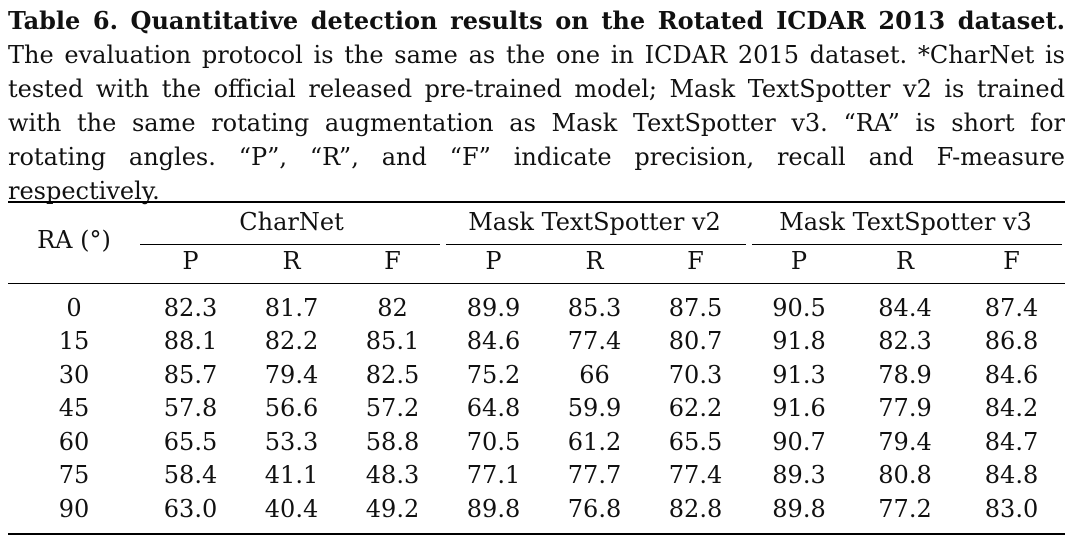  Describe the element at coordinates (290, 244) in the screenshot. I see `group-rule-charnet` at that location.